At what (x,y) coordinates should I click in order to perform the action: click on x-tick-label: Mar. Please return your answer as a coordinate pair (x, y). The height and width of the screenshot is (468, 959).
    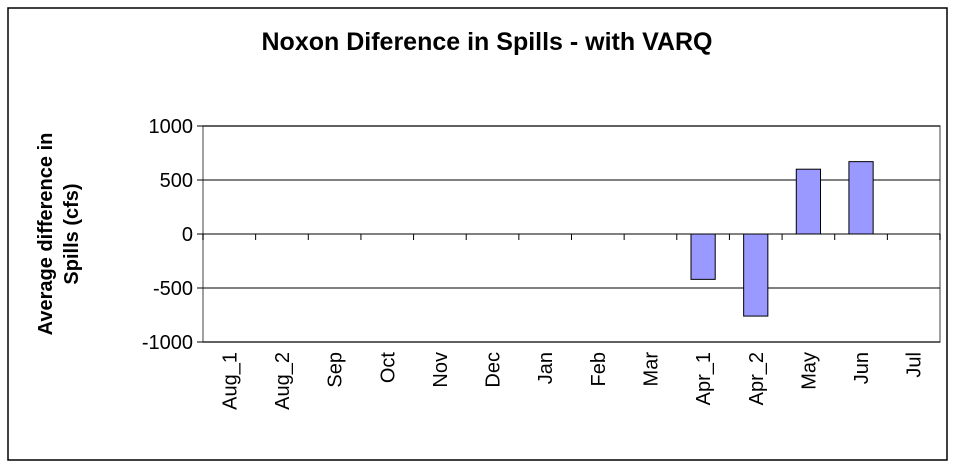
    Looking at the image, I should click on (651, 369).